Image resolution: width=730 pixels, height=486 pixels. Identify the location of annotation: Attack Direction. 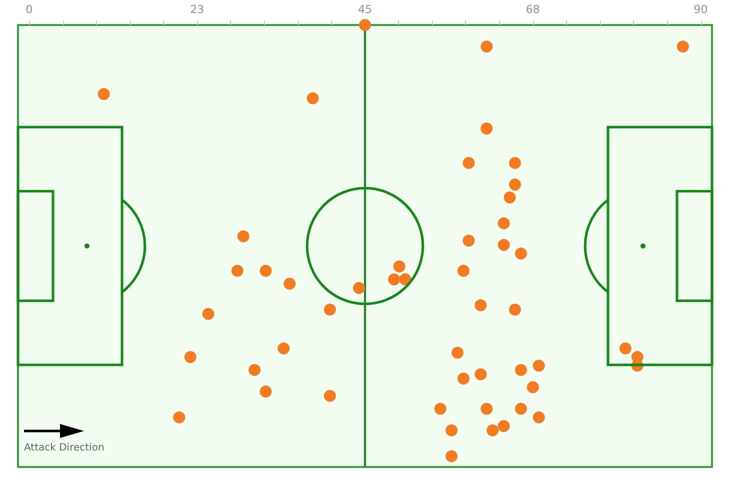
(64, 448).